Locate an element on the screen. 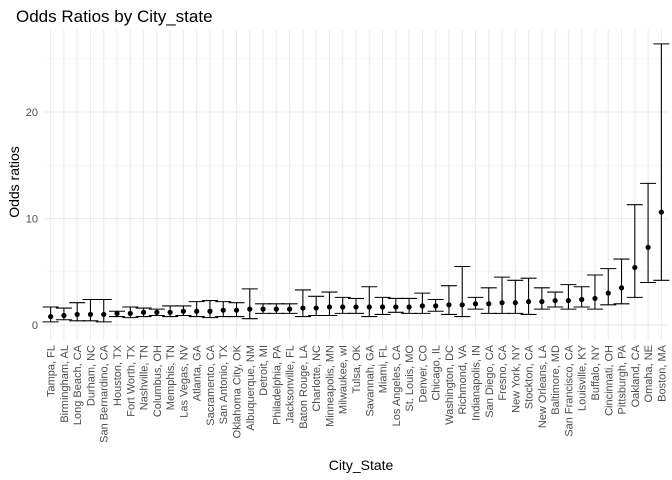 The width and height of the screenshot is (672, 480). x-tick-label: Charlotte, NC is located at coordinates (317, 378).